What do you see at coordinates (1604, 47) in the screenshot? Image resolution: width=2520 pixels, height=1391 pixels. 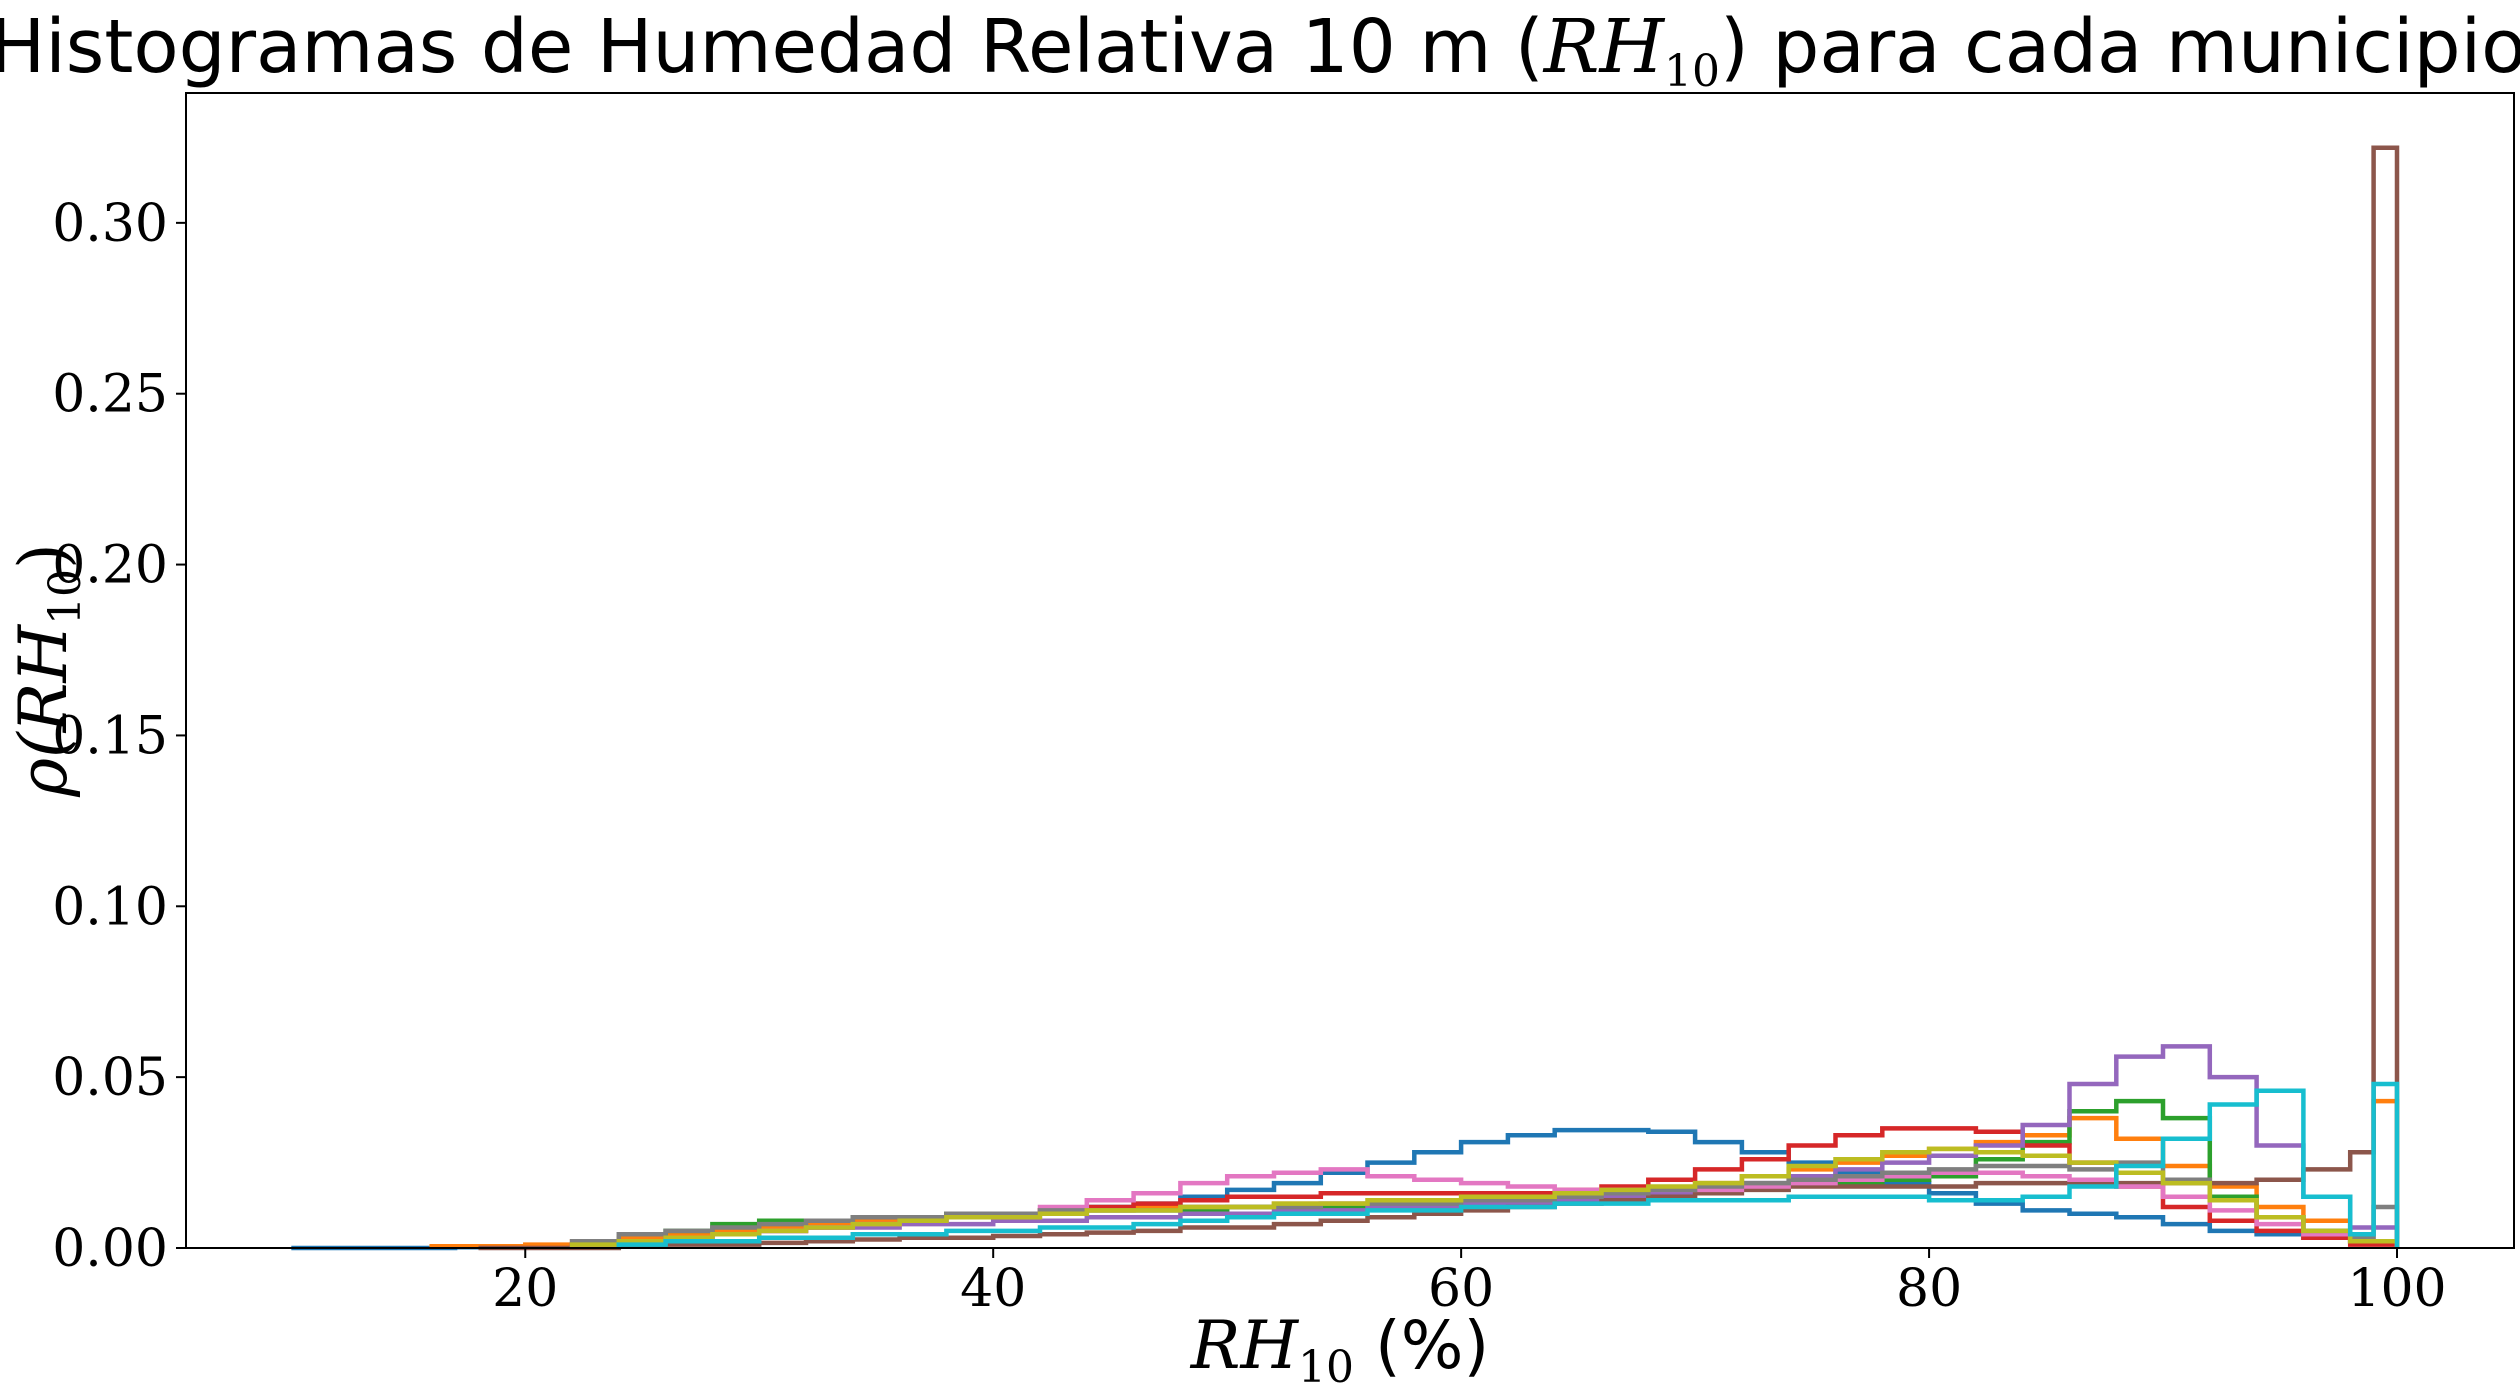 I see `chart-title-var: RH` at bounding box center [1604, 47].